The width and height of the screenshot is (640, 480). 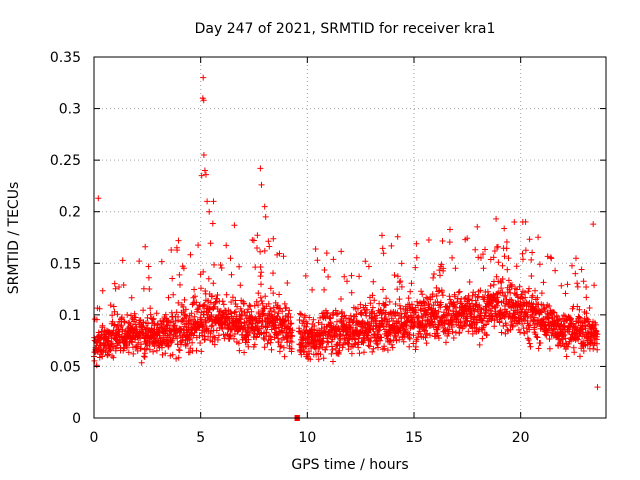 What do you see at coordinates (65, 264) in the screenshot?
I see `y-tick-label: 0.15` at bounding box center [65, 264].